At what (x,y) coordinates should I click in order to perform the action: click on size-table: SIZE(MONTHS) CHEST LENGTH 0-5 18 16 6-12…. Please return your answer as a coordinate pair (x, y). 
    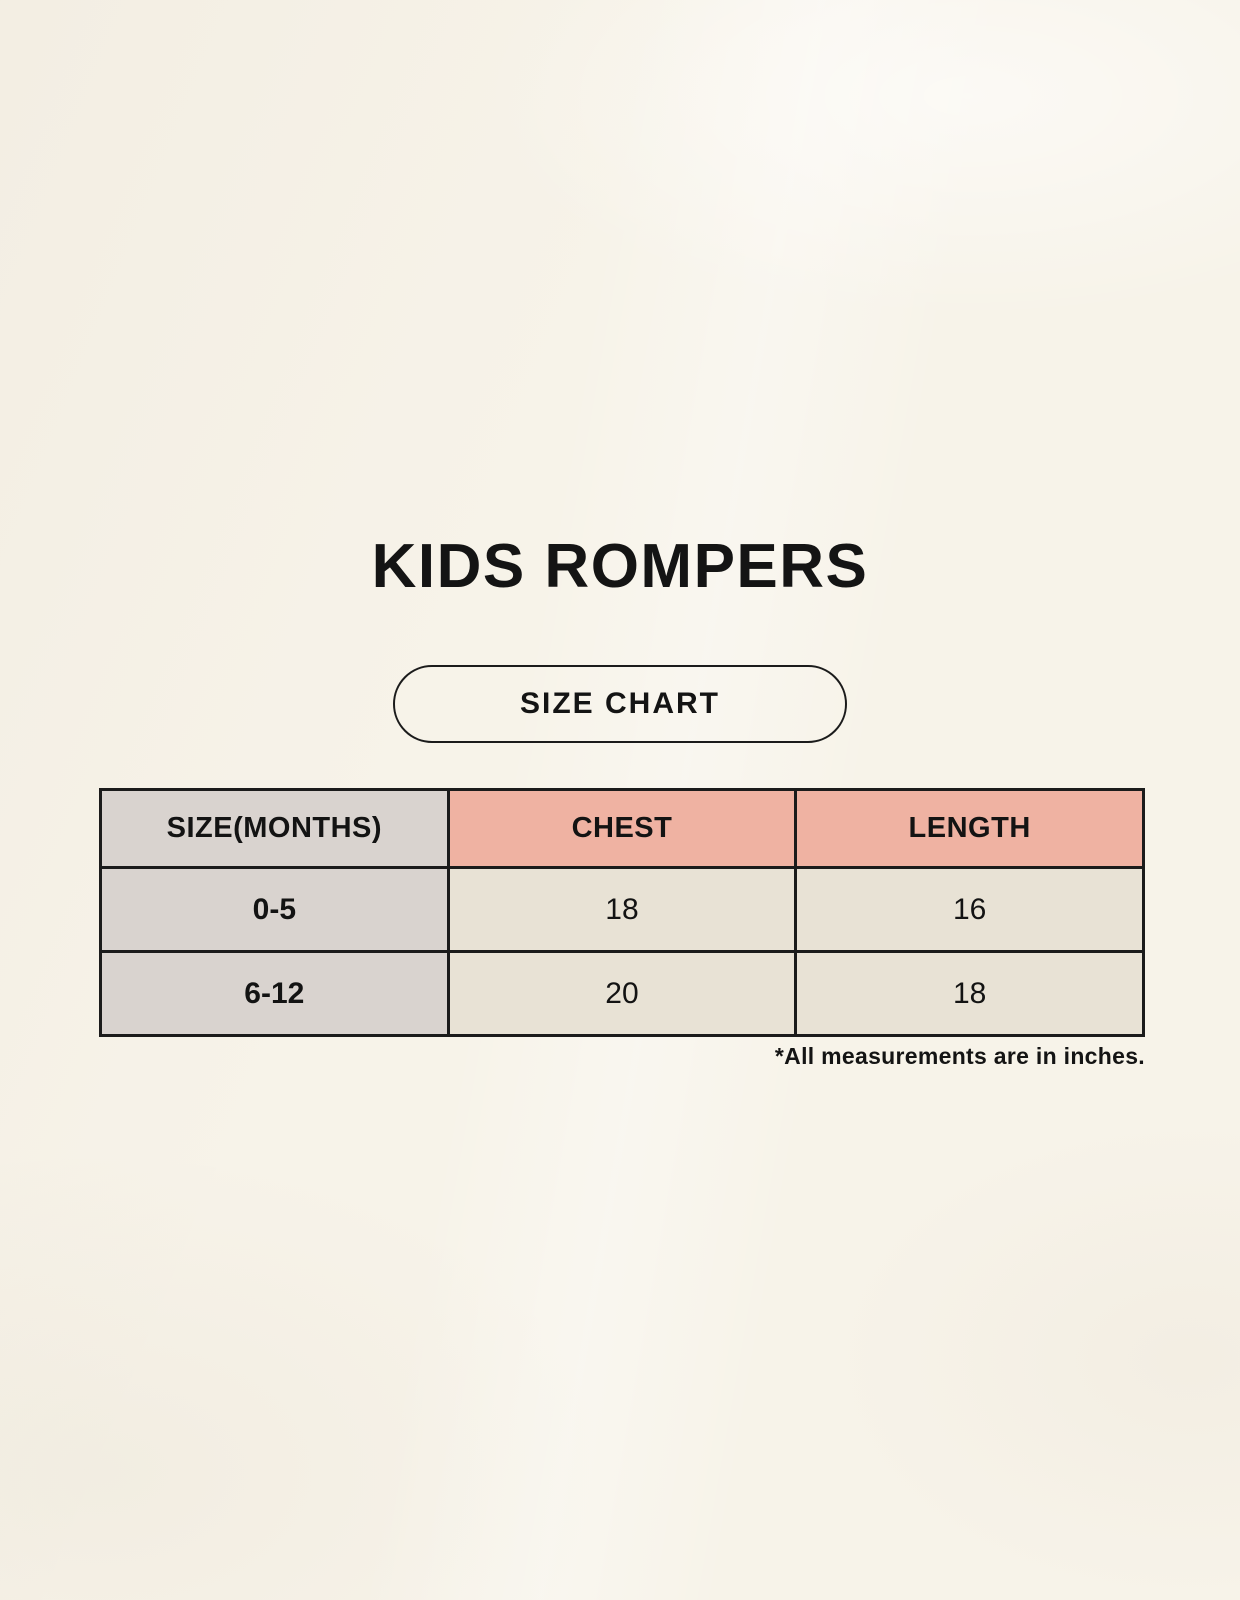
    Looking at the image, I should click on (622, 912).